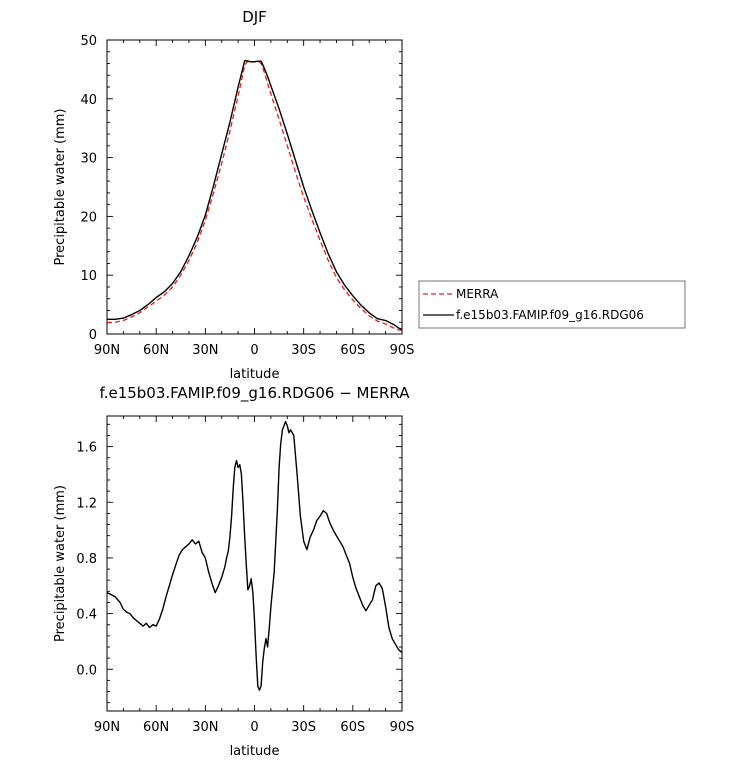 Image resolution: width=733 pixels, height=766 pixels. I want to click on legend-label-model: f.e15b03.FAMIP.f09_g16.RDG06, so click(550, 315).